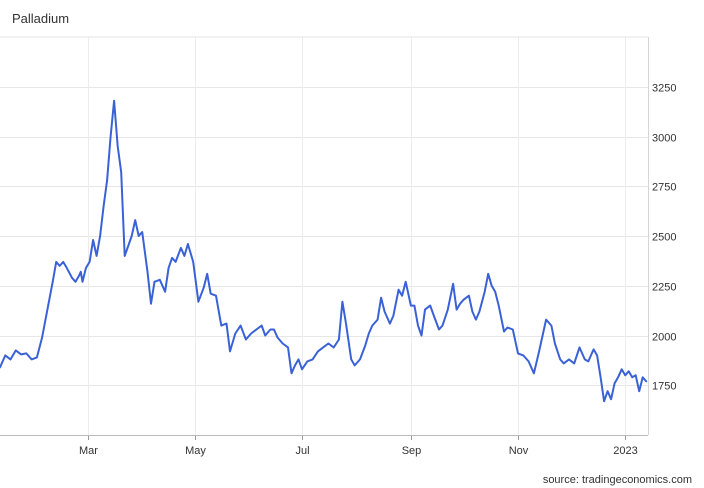 This screenshot has width=704, height=488. I want to click on y-tick-labels: 1750 2000 2250 2500 2750 3000 3250, so click(664, 238).